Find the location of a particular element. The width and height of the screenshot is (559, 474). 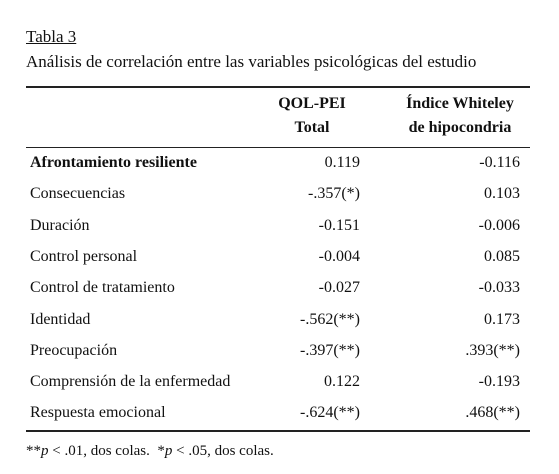

top-rule is located at coordinates (278, 87).